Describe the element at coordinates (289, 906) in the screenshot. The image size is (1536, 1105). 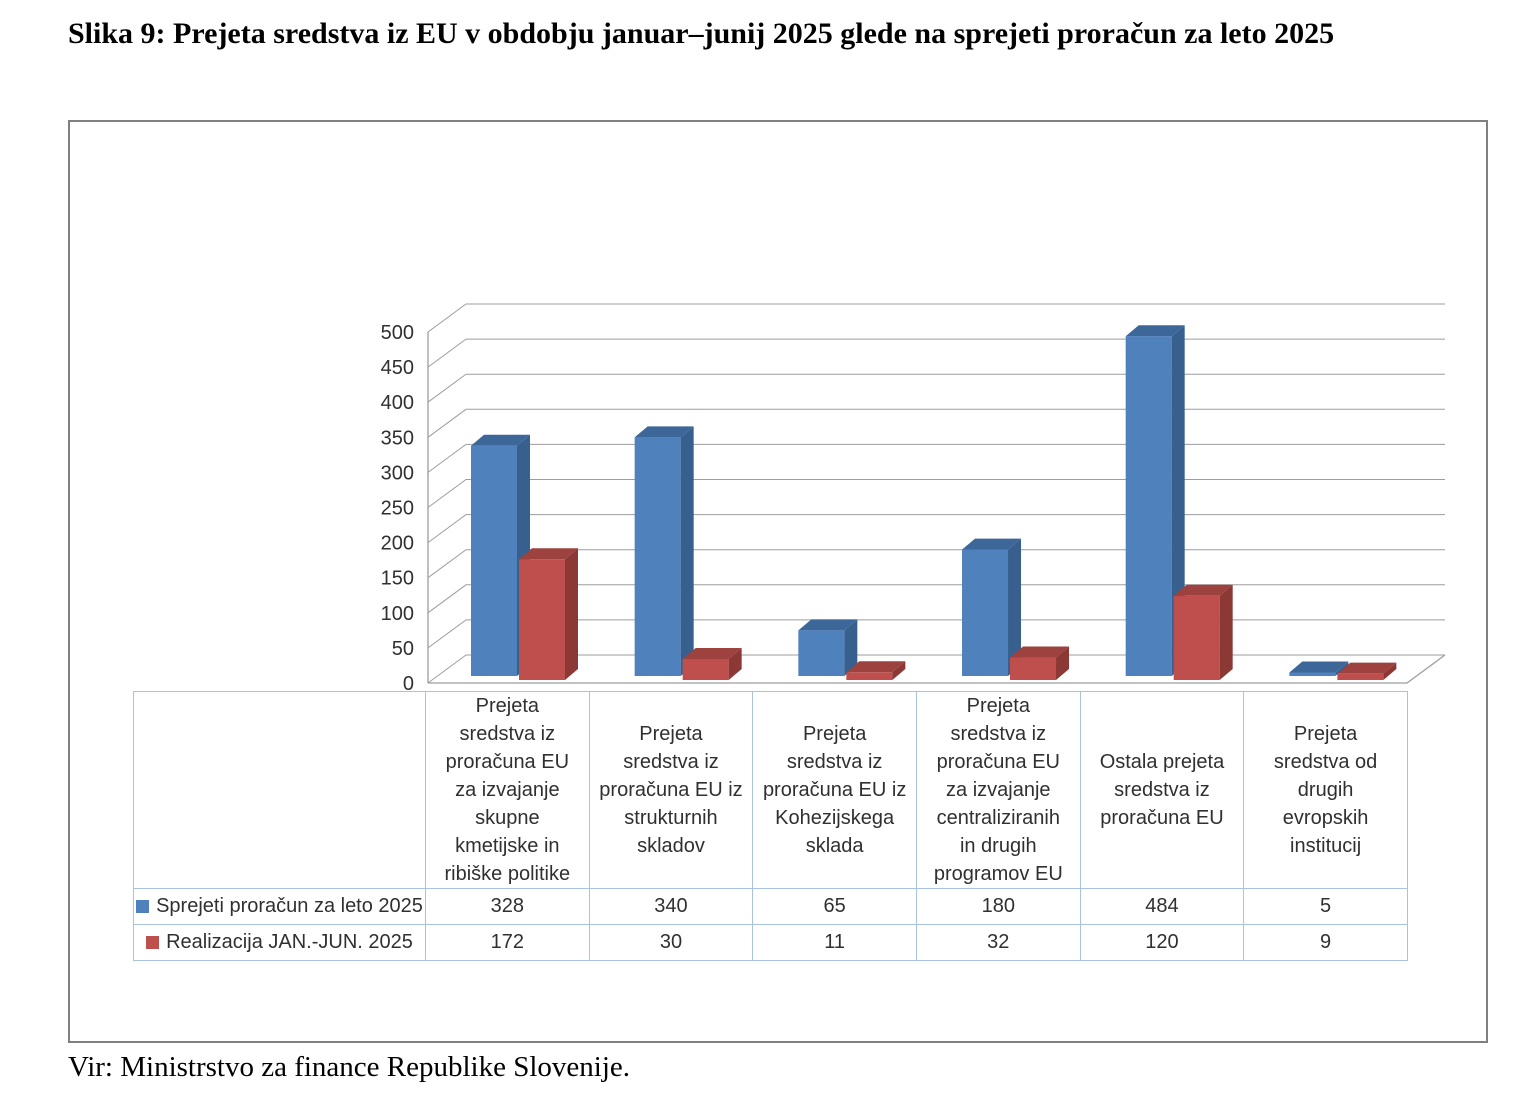
I see `series-name: Sprejeti proračun za leto 2025` at that location.